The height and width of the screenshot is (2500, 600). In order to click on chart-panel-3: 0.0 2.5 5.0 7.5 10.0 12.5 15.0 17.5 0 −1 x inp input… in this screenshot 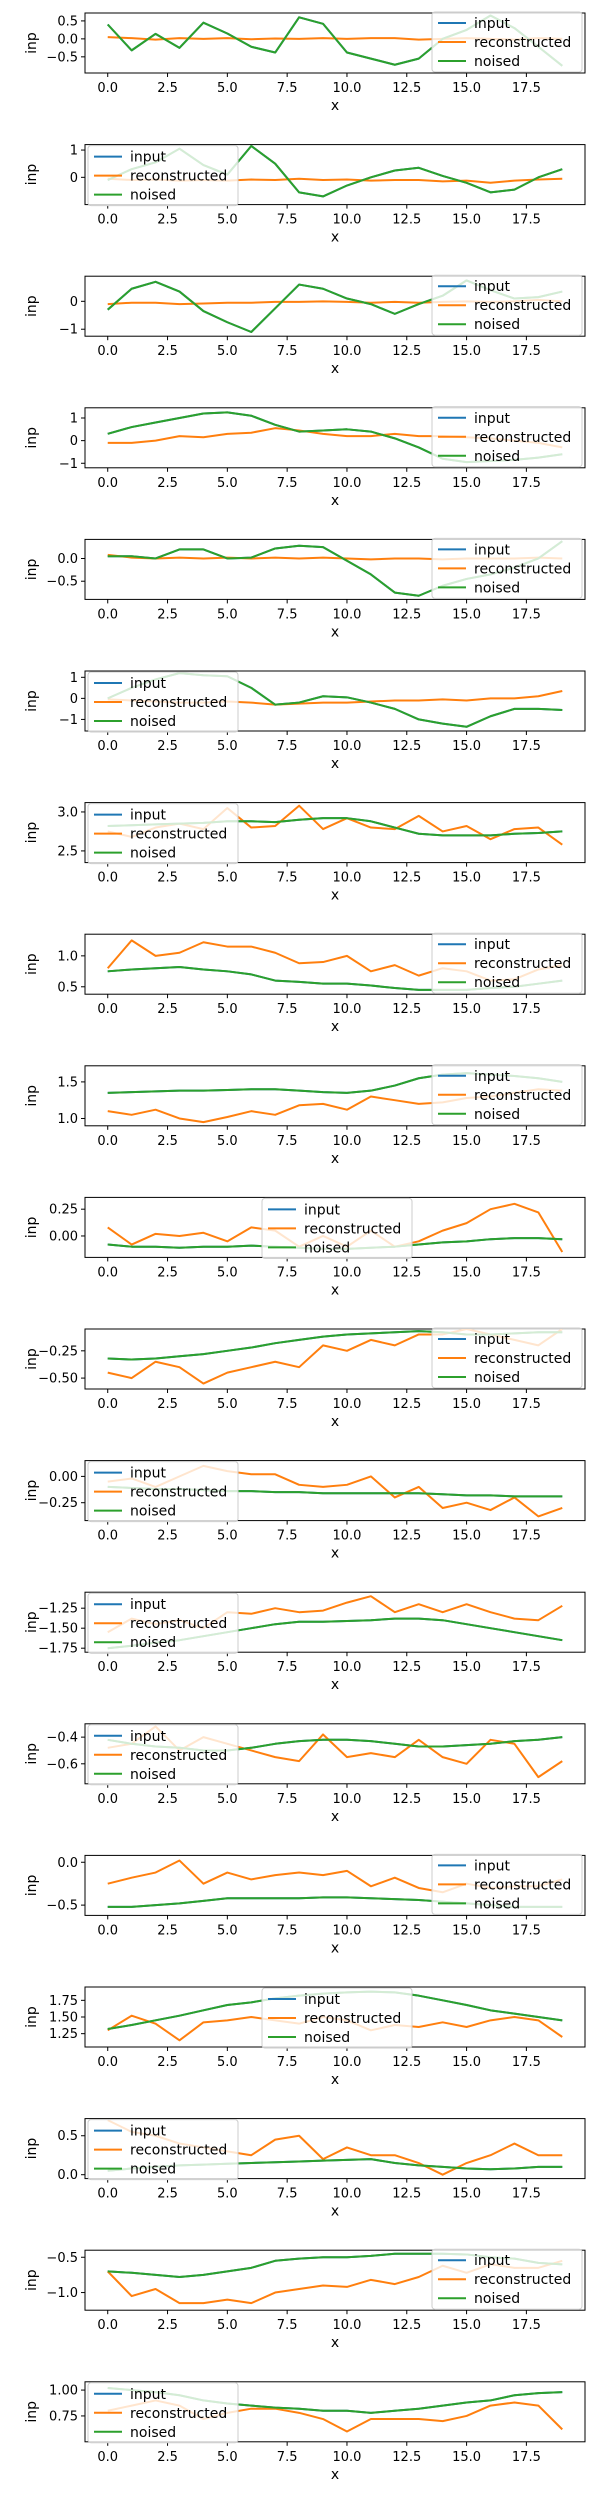, I will do `click(305, 325)`.